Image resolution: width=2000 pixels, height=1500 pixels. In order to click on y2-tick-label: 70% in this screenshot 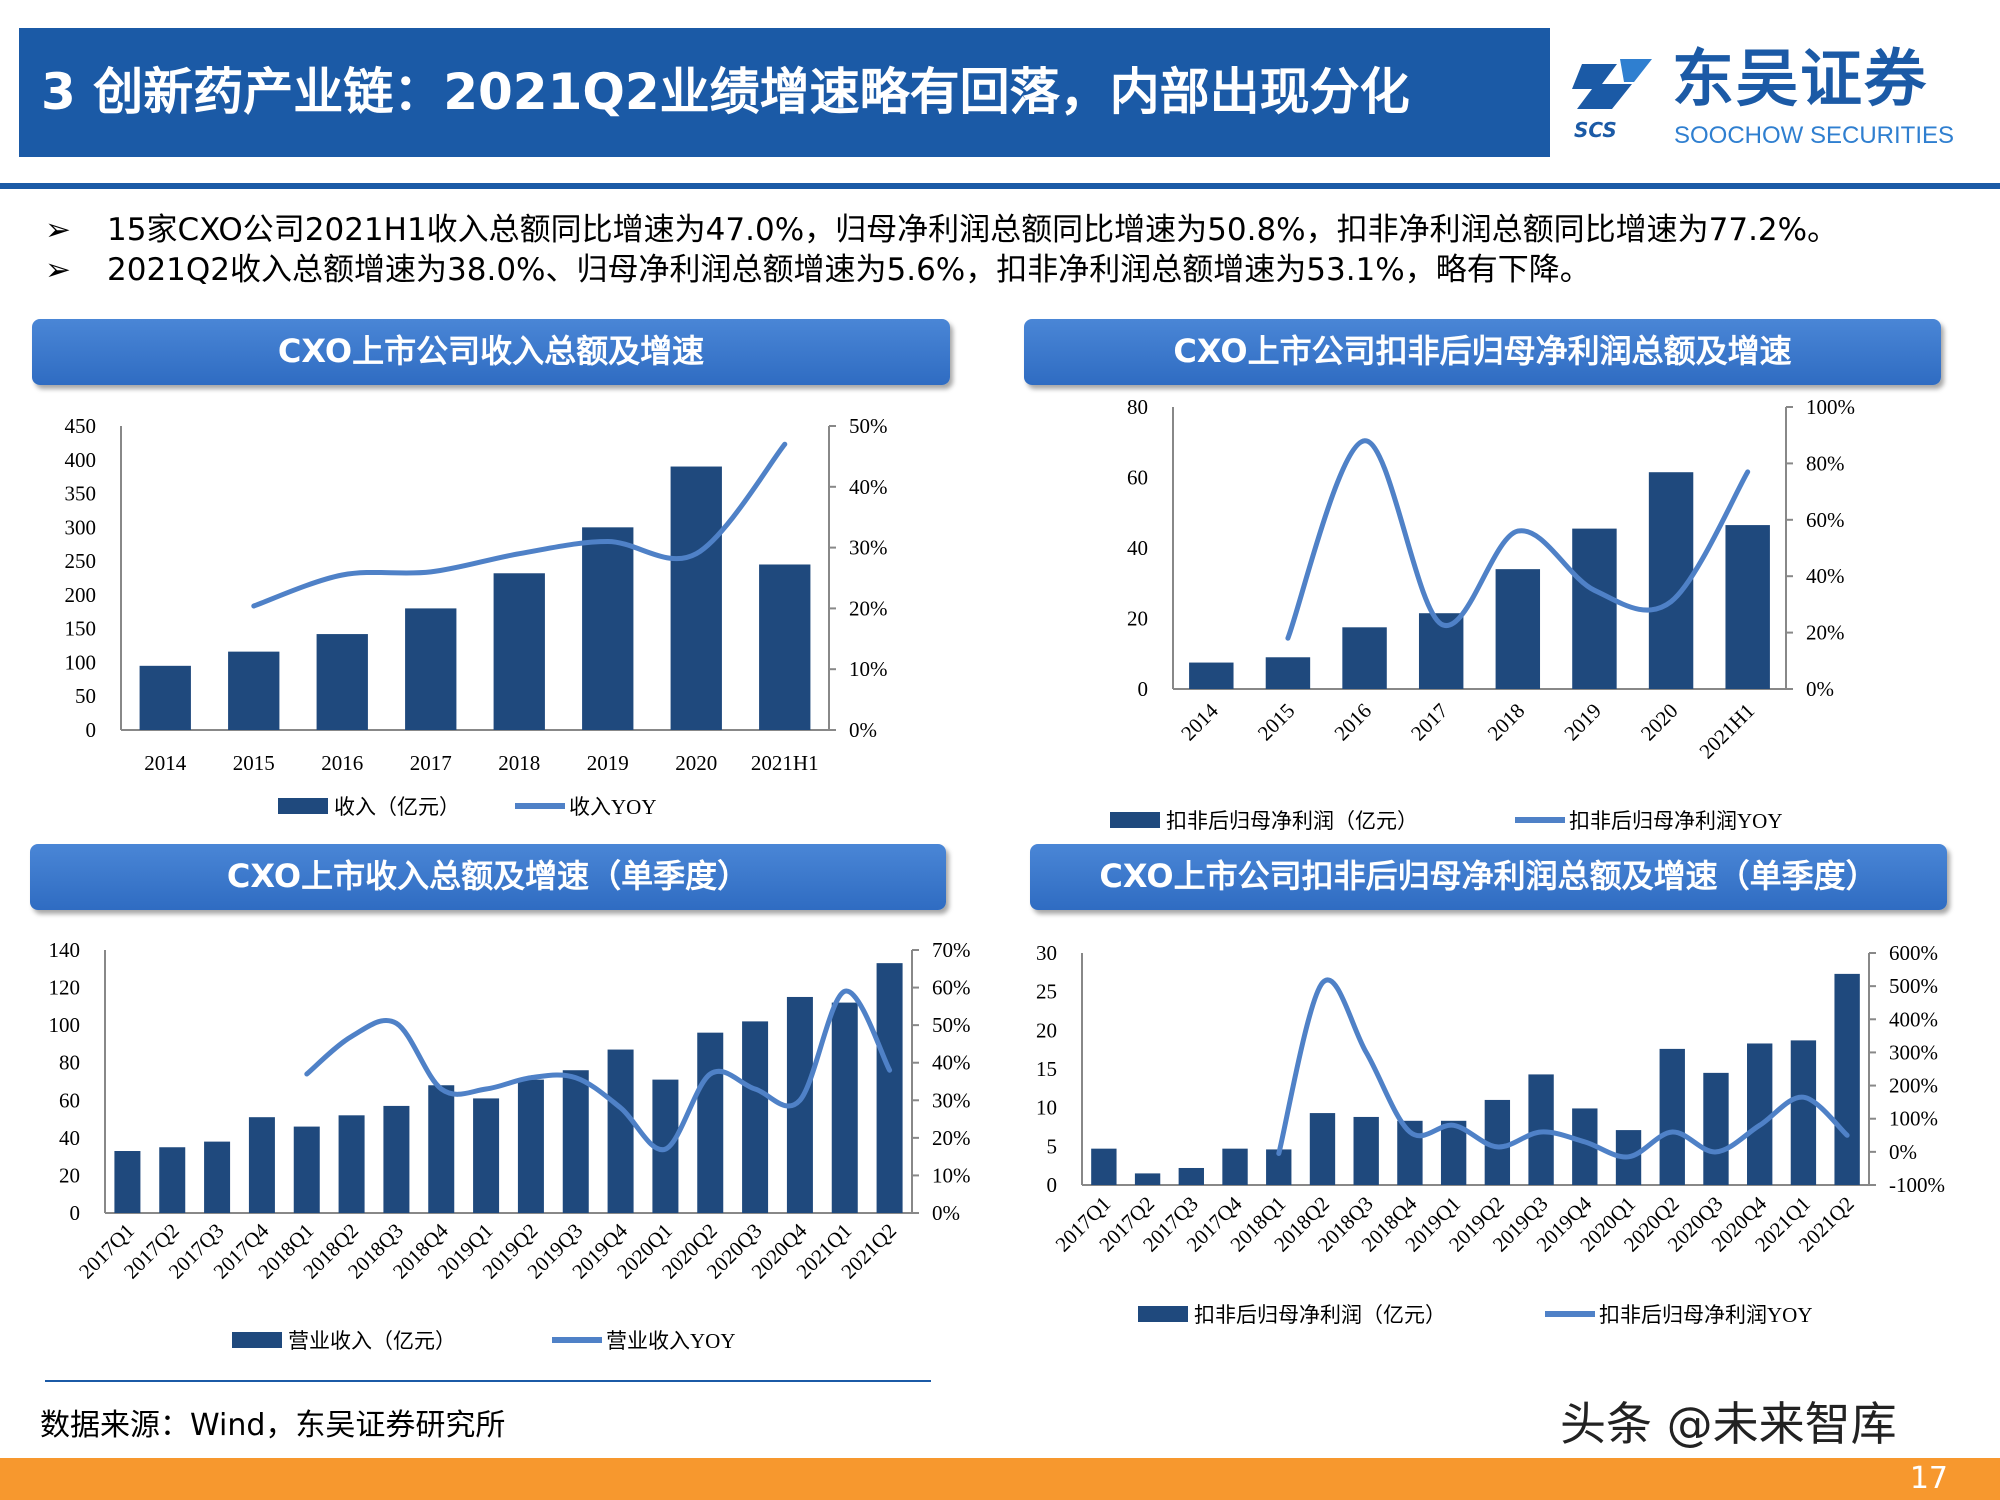, I will do `click(951, 950)`.